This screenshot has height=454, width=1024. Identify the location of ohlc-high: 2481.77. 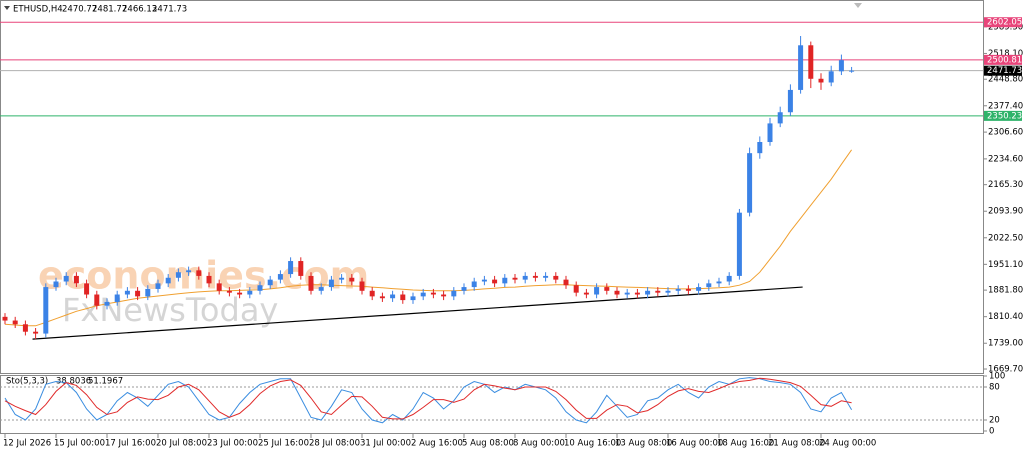
(109, 10).